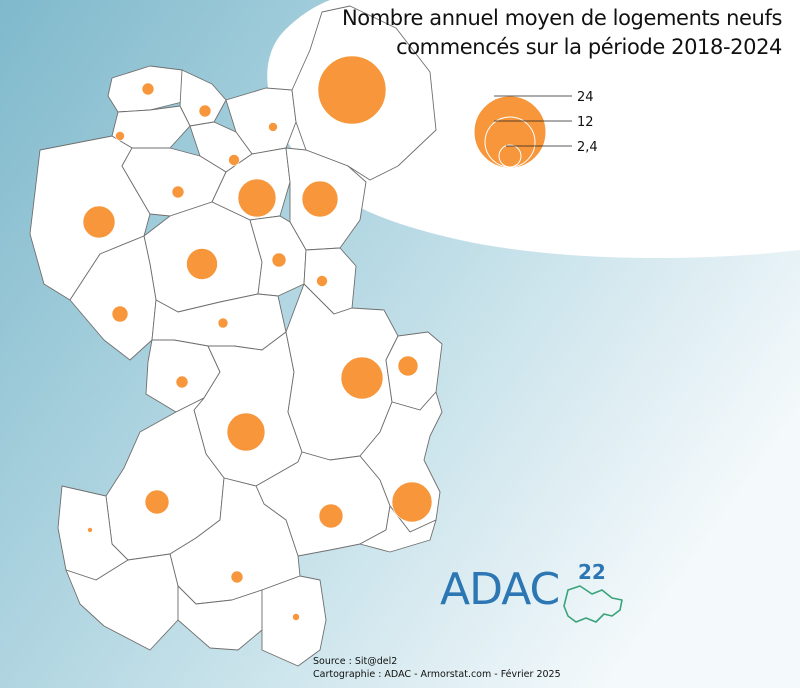 This screenshot has width=800, height=688. Describe the element at coordinates (355, 661) in the screenshot. I see `source-text: Source : Sit@del2` at that location.